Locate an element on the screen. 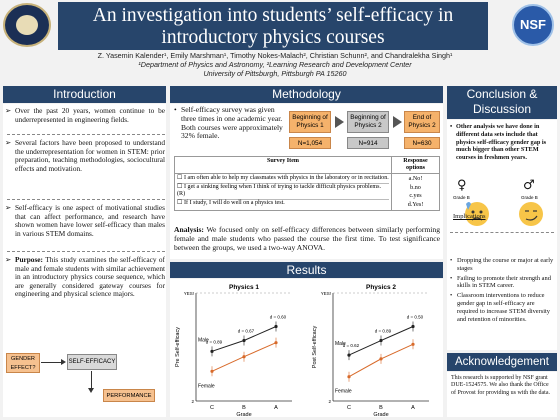 This screenshot has width=560, height=420. worried-face-icon is located at coordinates (477, 214).